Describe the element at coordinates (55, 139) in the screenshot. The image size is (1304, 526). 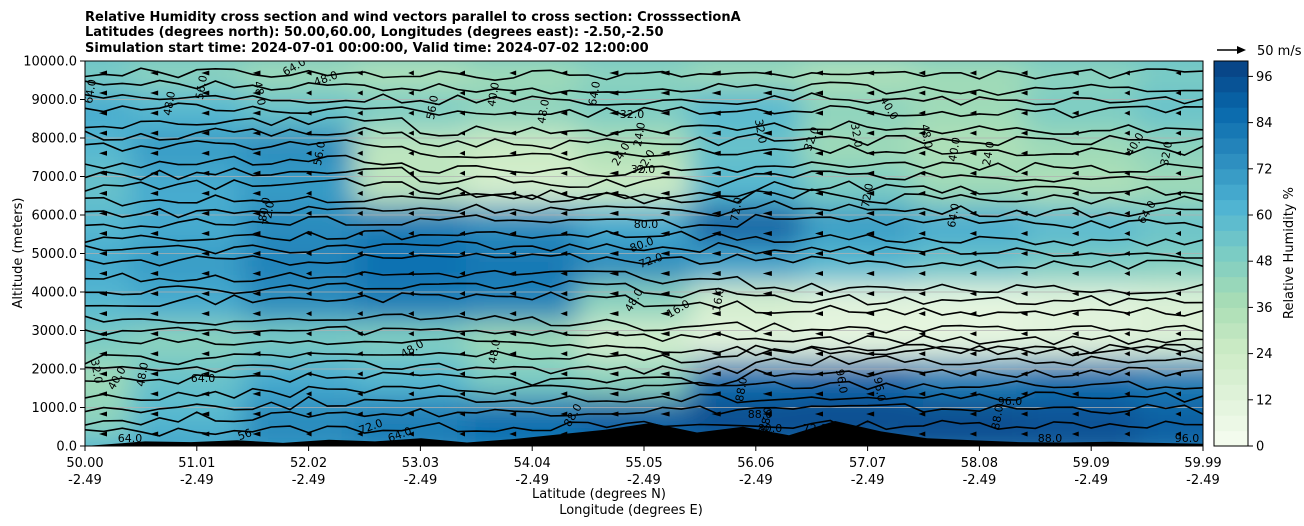
I see `y-tick-label: 8000.0` at that location.